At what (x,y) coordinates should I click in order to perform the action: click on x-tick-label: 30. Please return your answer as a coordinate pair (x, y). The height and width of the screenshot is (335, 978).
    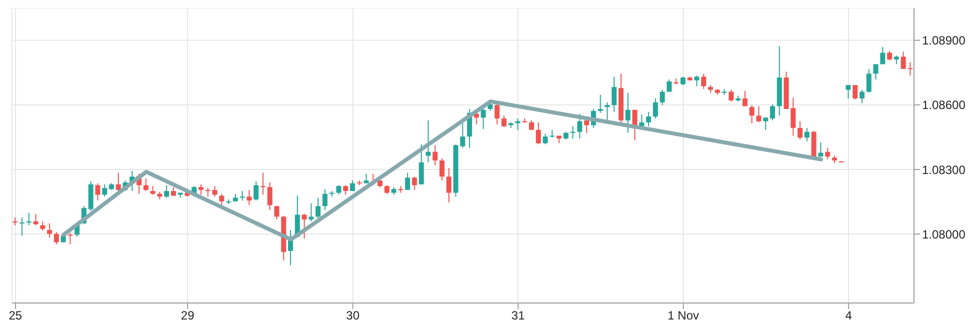
    Looking at the image, I should click on (353, 315).